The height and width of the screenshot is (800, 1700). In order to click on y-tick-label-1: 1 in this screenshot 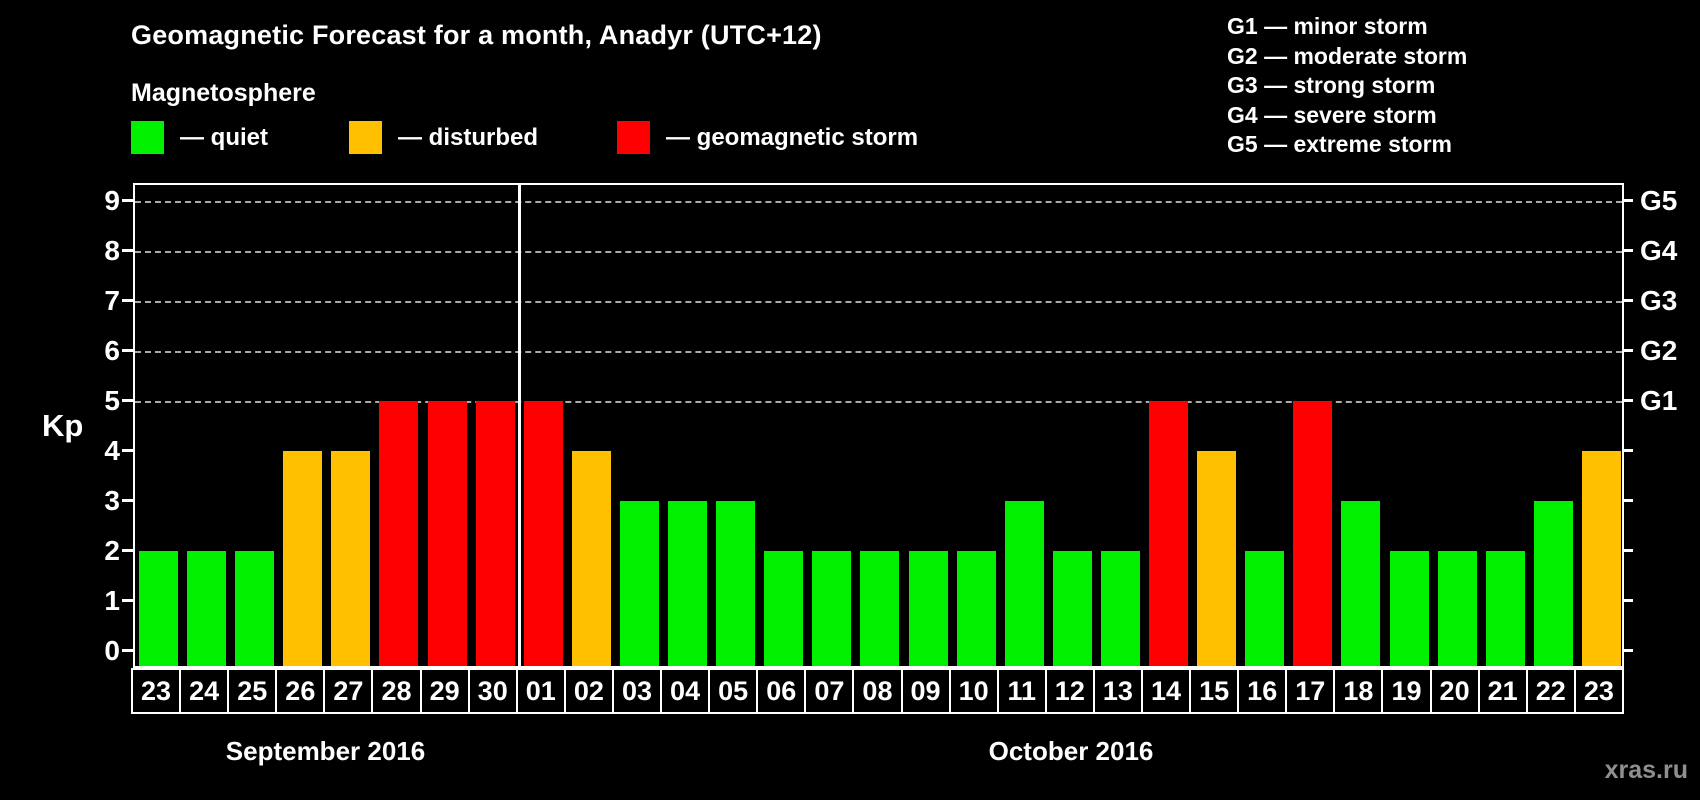, I will do `click(112, 600)`.